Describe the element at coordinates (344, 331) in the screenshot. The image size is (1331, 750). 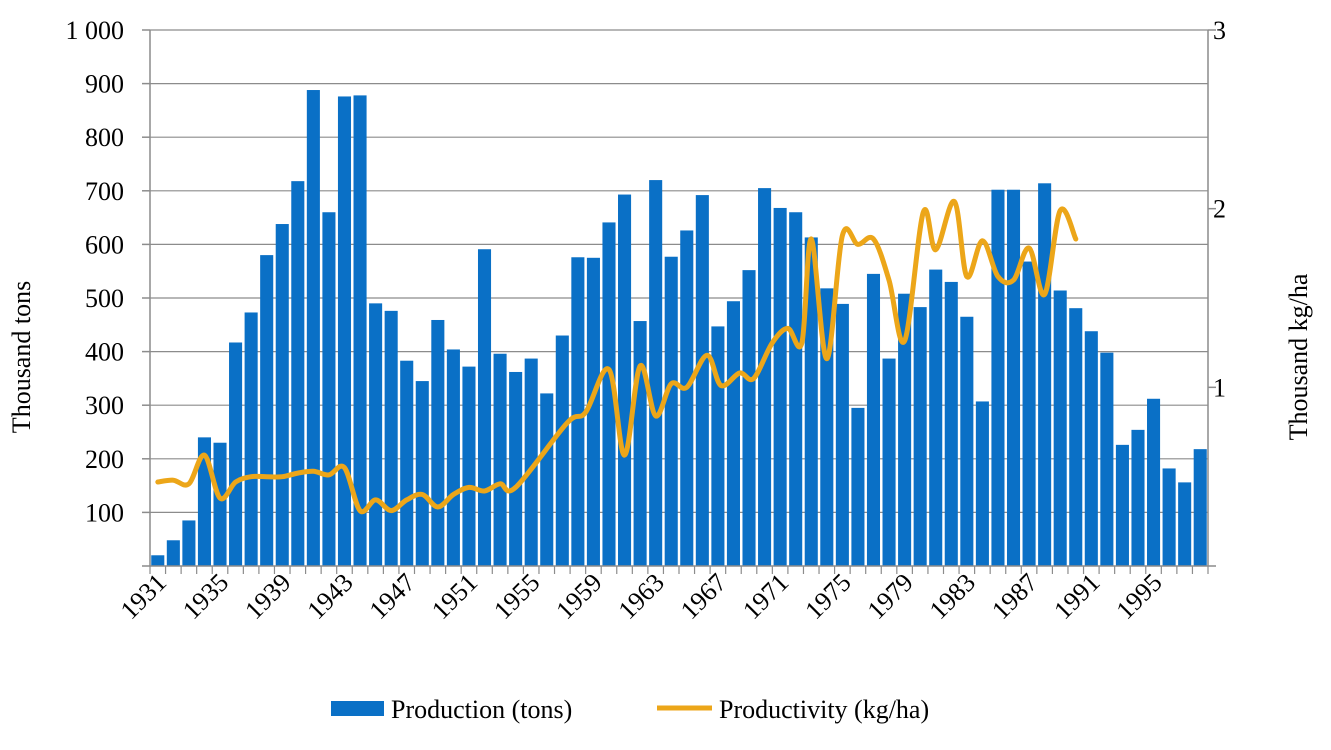
I see `bar-1943` at that location.